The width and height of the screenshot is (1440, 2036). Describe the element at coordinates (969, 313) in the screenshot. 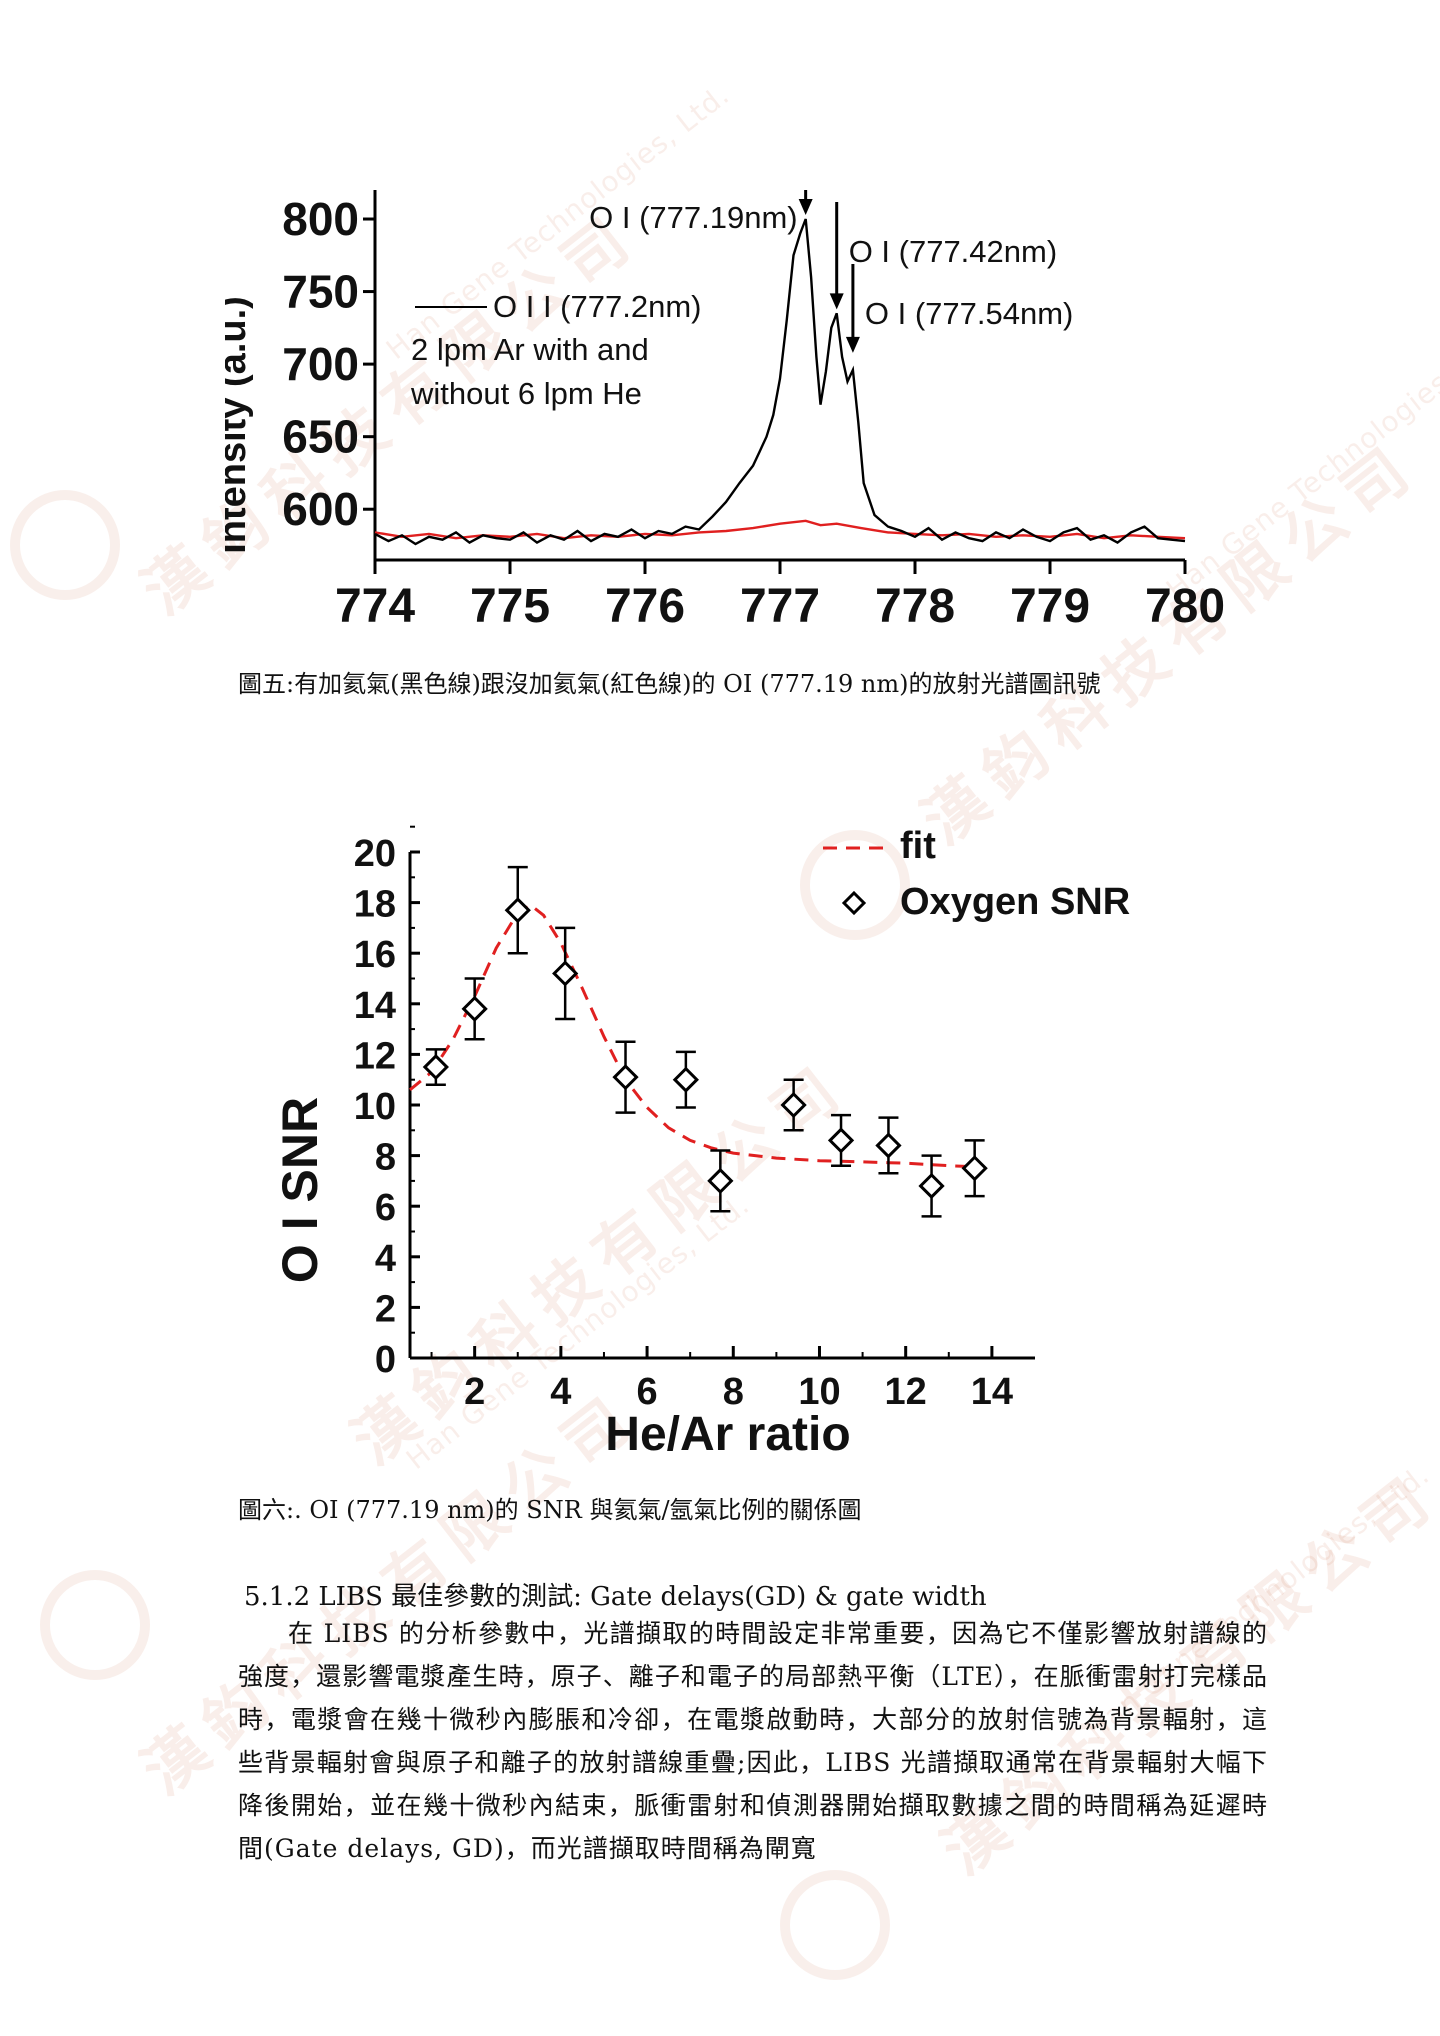

I see `annotation-label: O I (777.54nm)` at that location.